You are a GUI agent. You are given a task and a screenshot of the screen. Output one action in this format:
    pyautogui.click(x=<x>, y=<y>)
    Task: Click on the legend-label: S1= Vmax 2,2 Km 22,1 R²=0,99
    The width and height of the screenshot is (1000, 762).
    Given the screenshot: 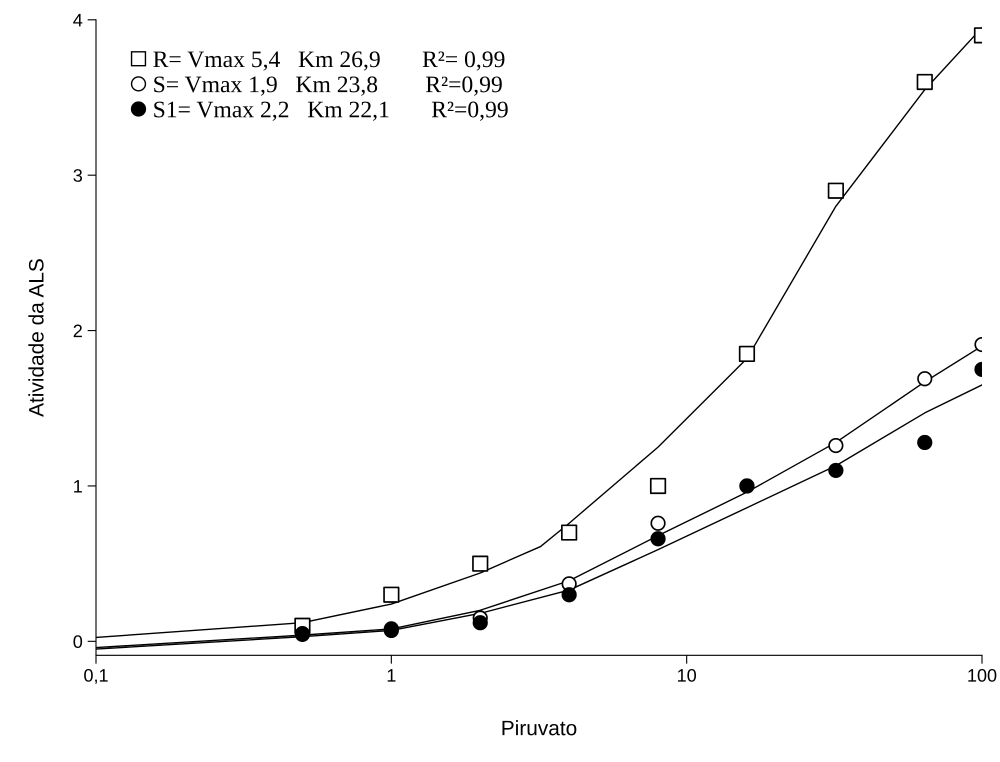 What is the action you would take?
    pyautogui.click(x=331, y=111)
    